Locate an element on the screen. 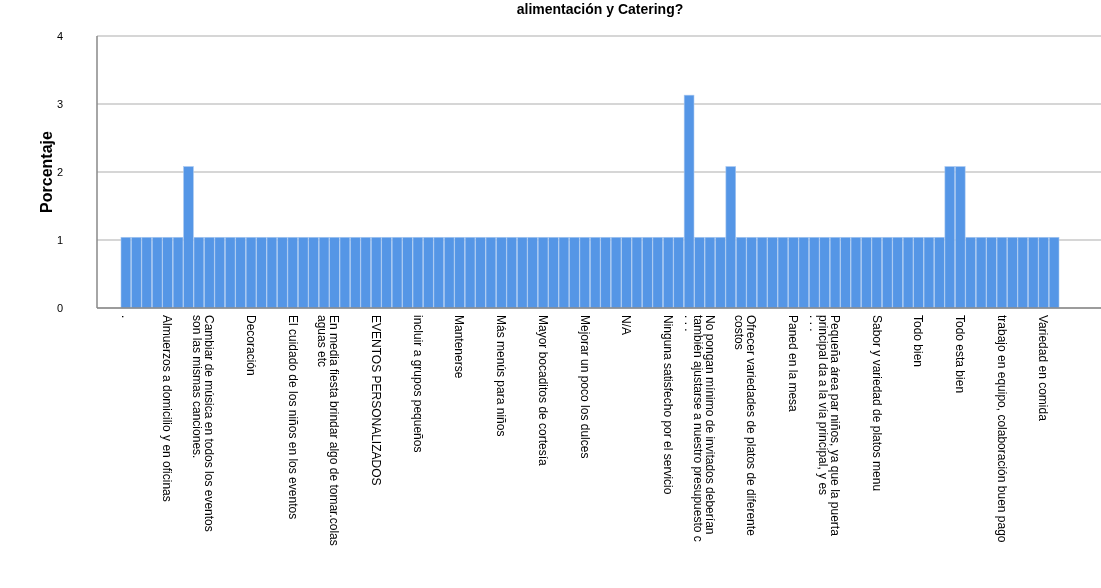 The image size is (1101, 588). x-tick-label: . is located at coordinates (125, 317).